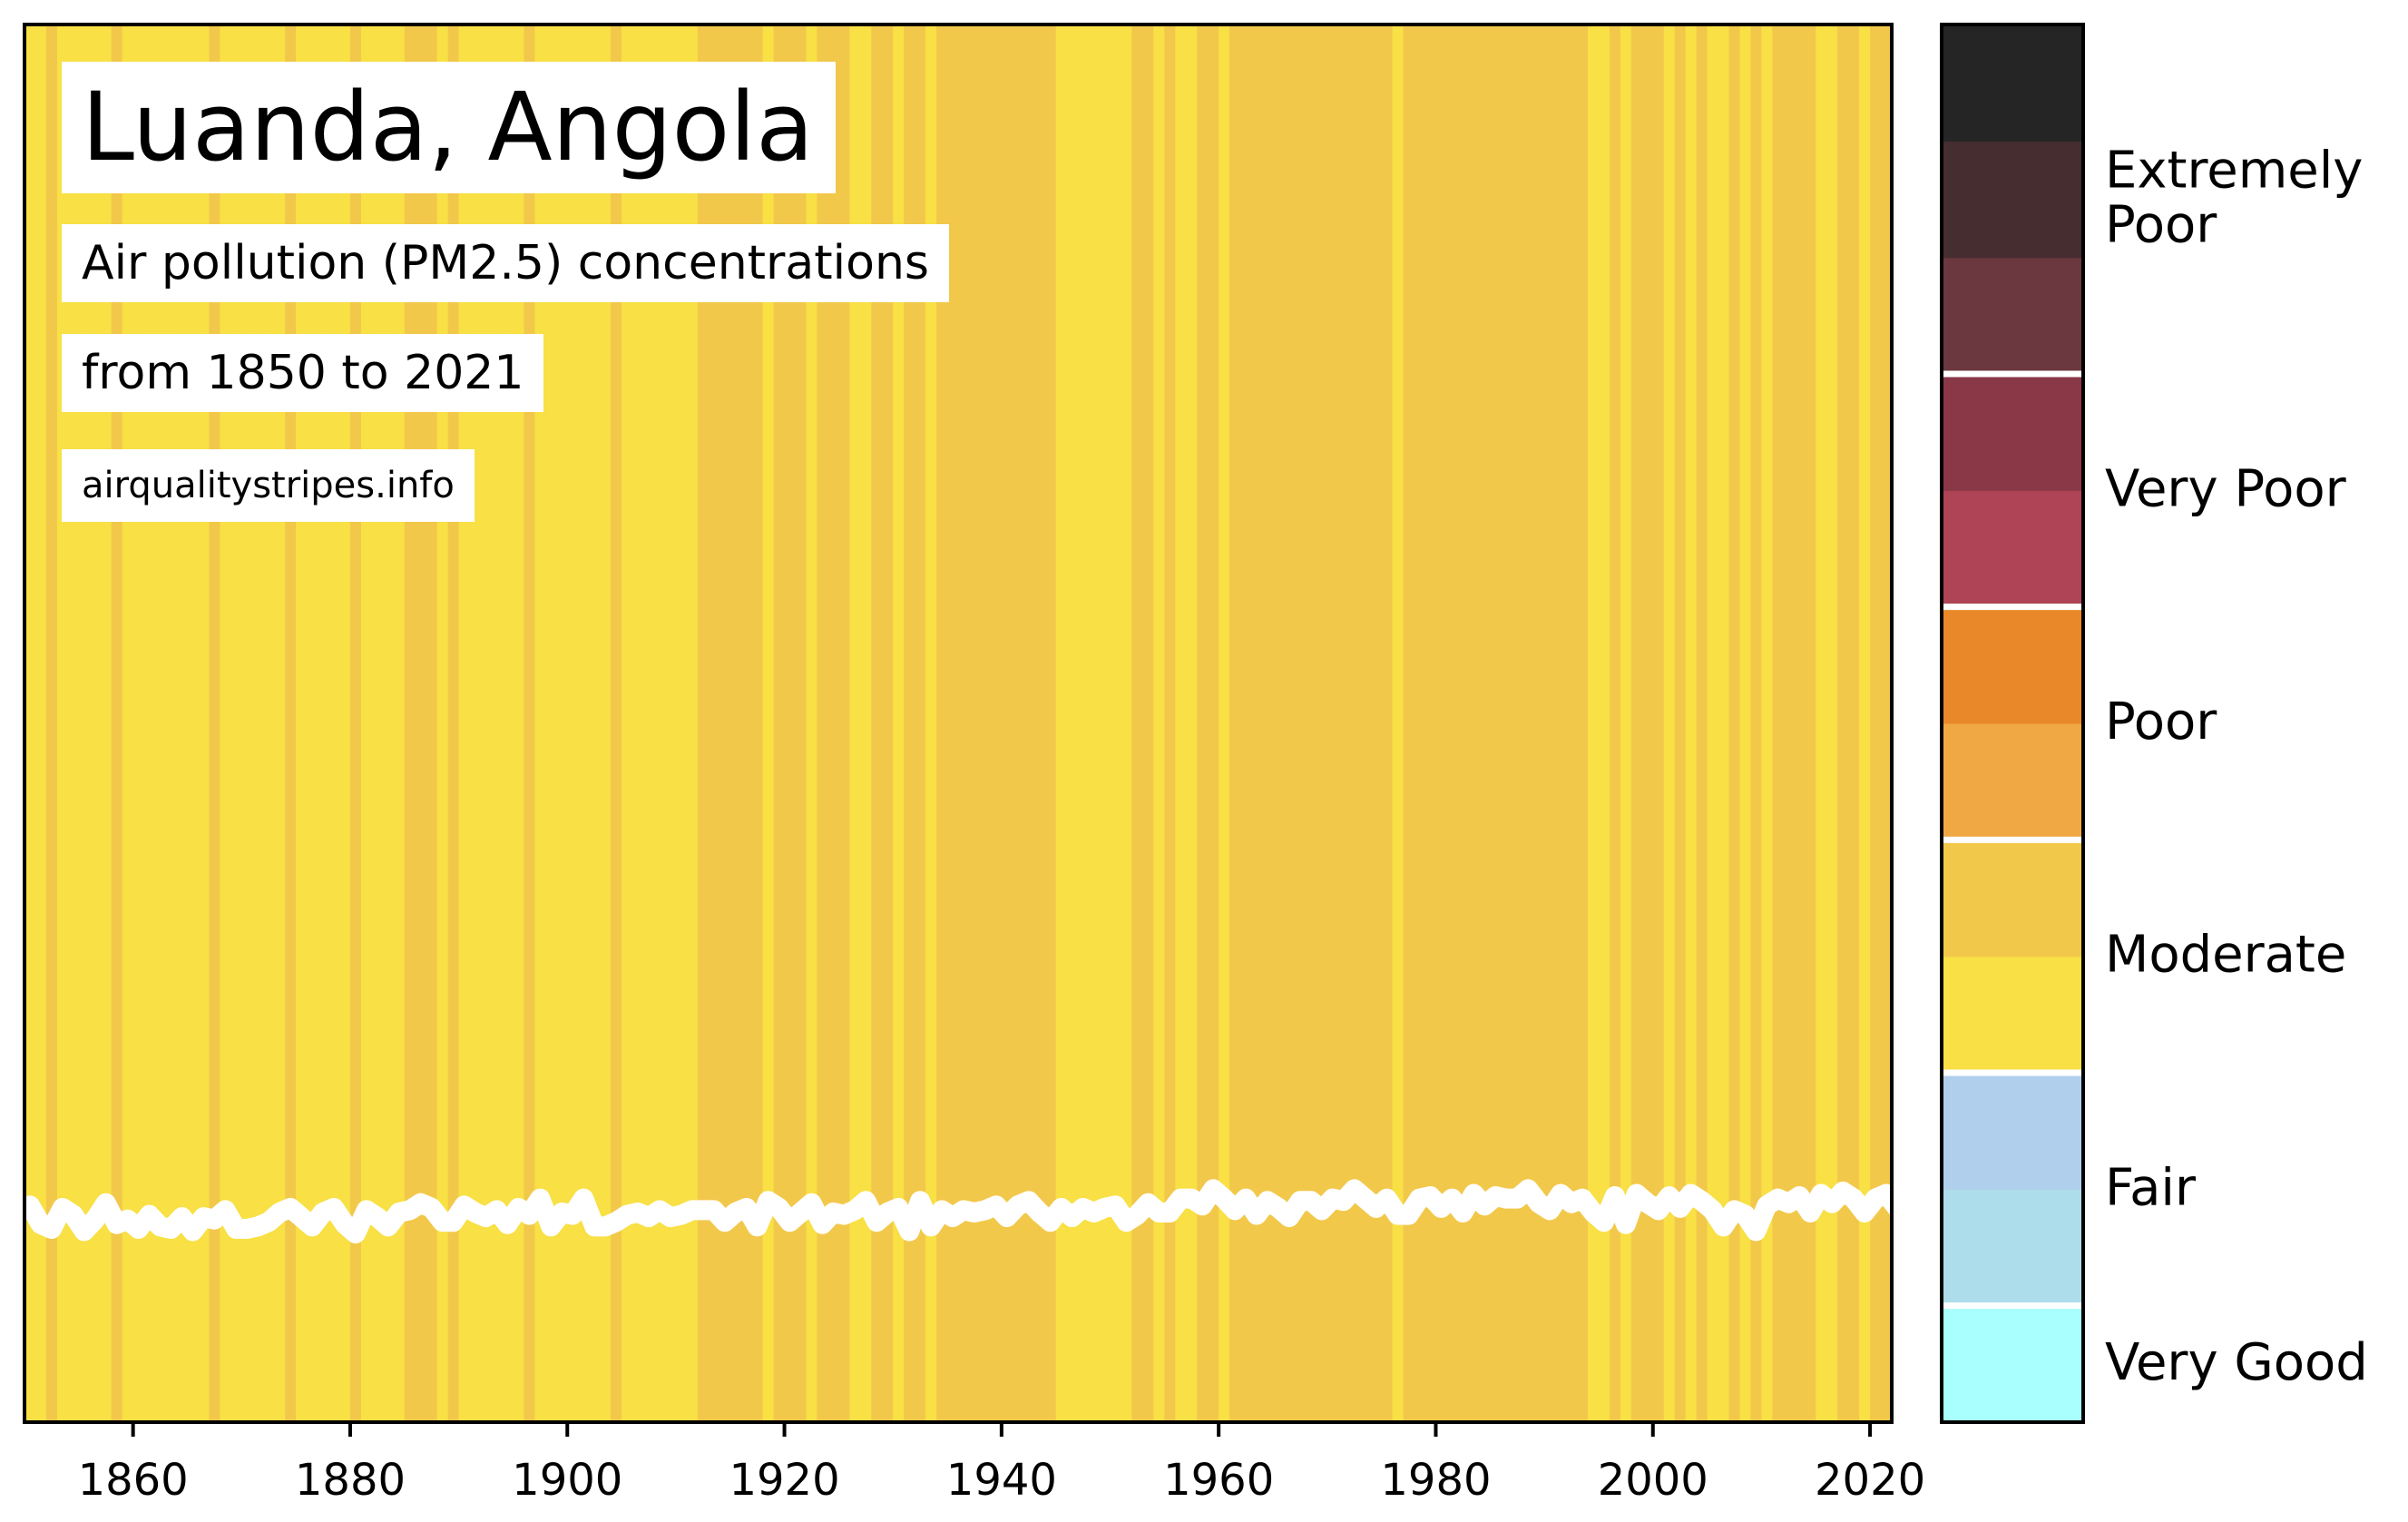  Describe the element at coordinates (2234, 198) in the screenshot. I see `colorbar-label-extremely-poor: Extremely Poor` at that location.